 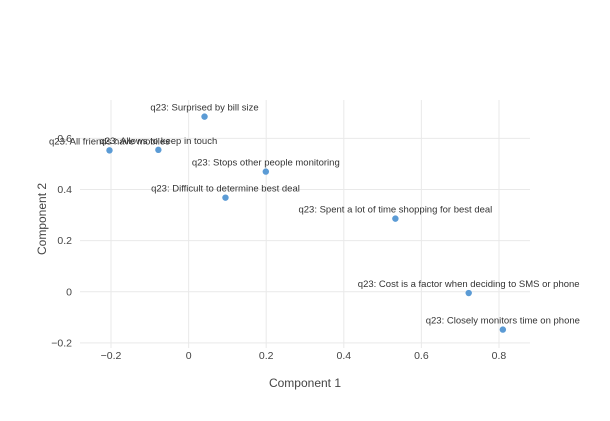 I want to click on x-axis-title: Component 1, so click(x=305, y=383).